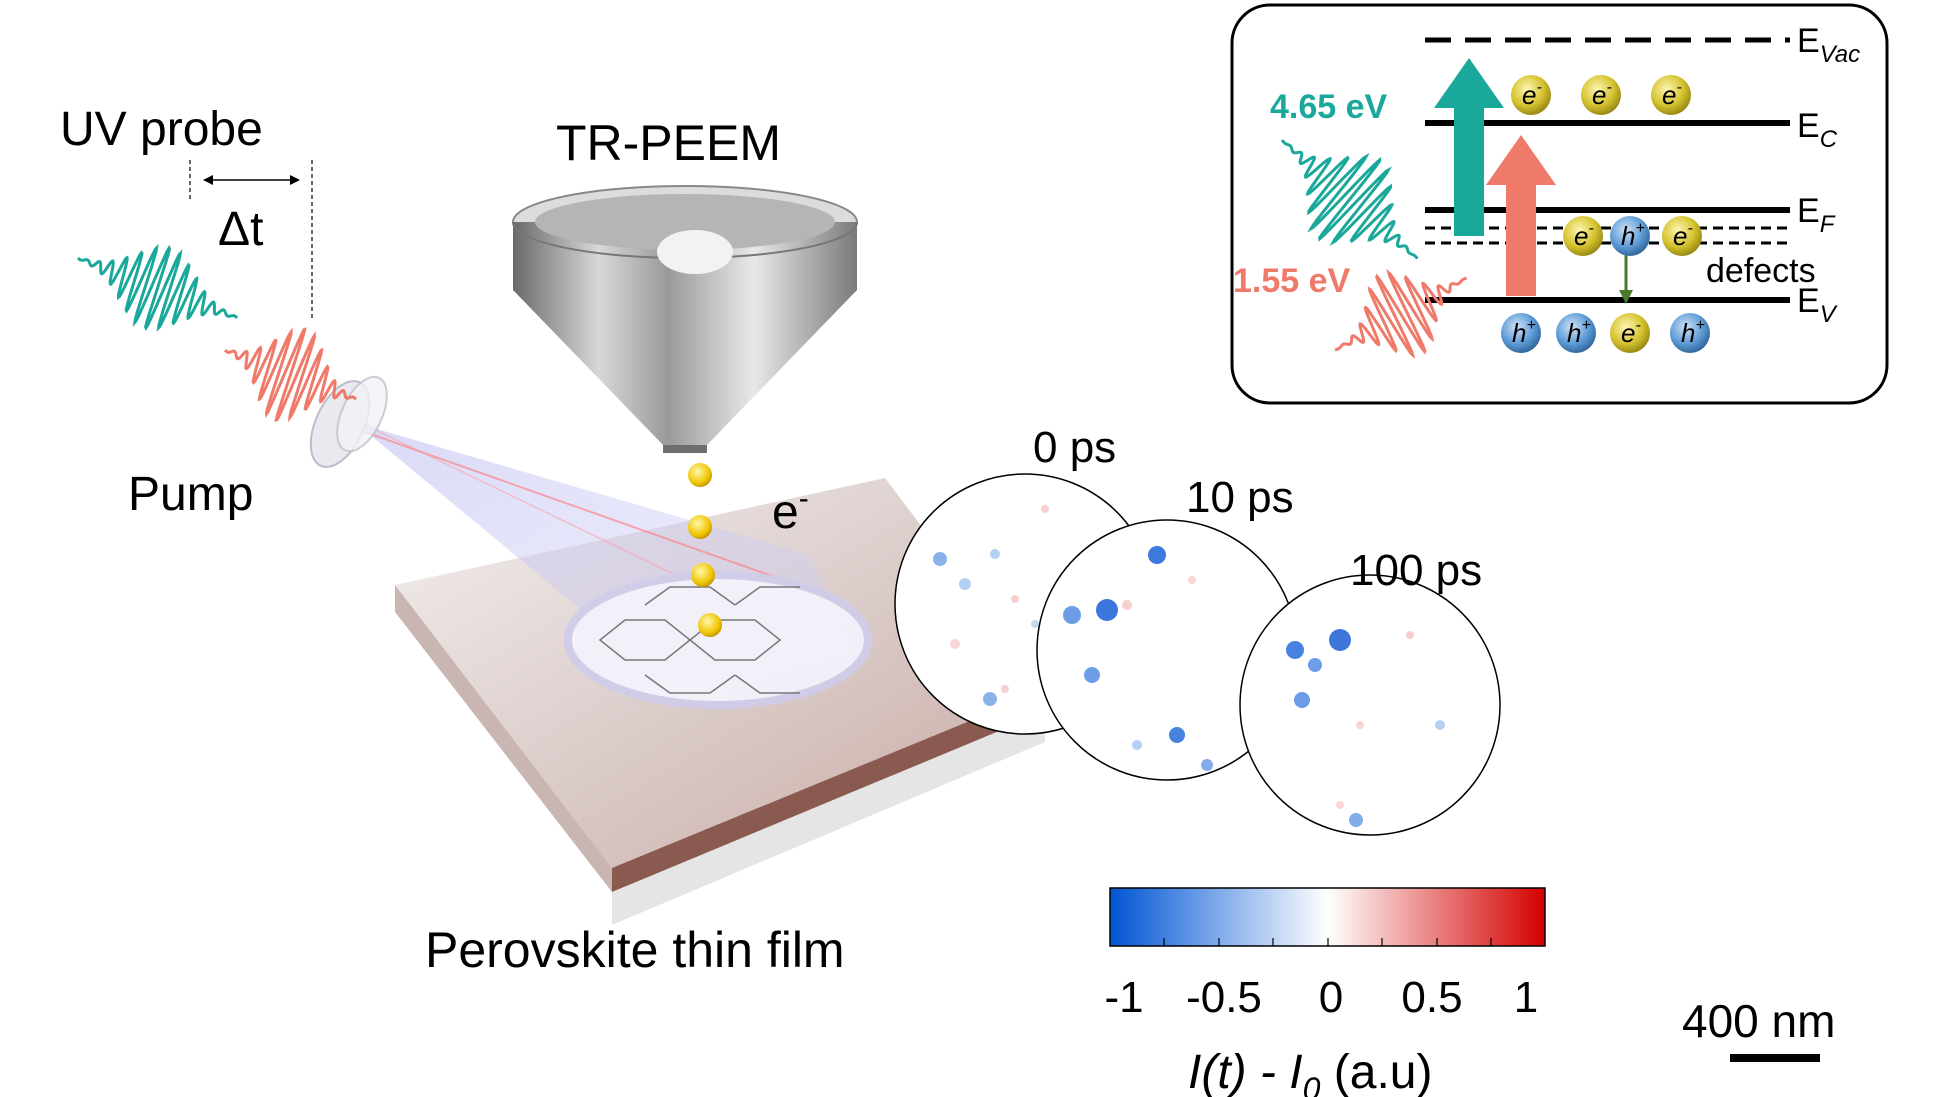 This screenshot has height=1097, width=1950. What do you see at coordinates (1292, 281) in the screenshot?
I see `pump-energy-label: 1.55 eV` at bounding box center [1292, 281].